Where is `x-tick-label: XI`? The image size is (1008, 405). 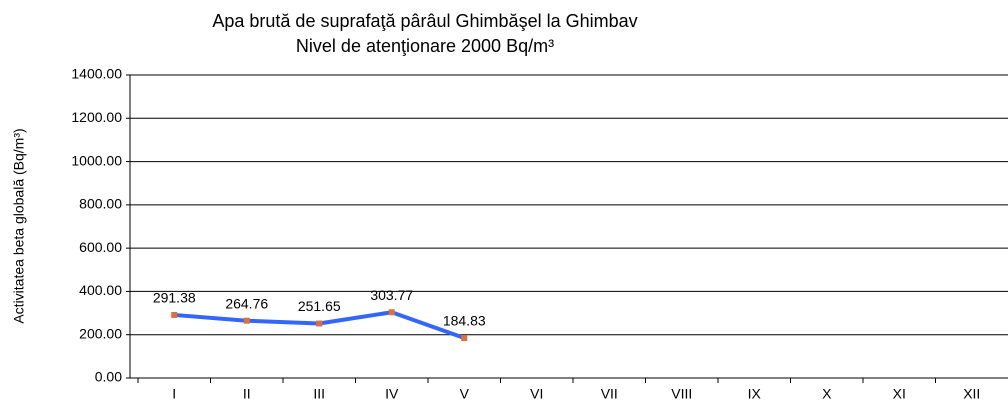
x-tick-label: XI is located at coordinates (899, 394).